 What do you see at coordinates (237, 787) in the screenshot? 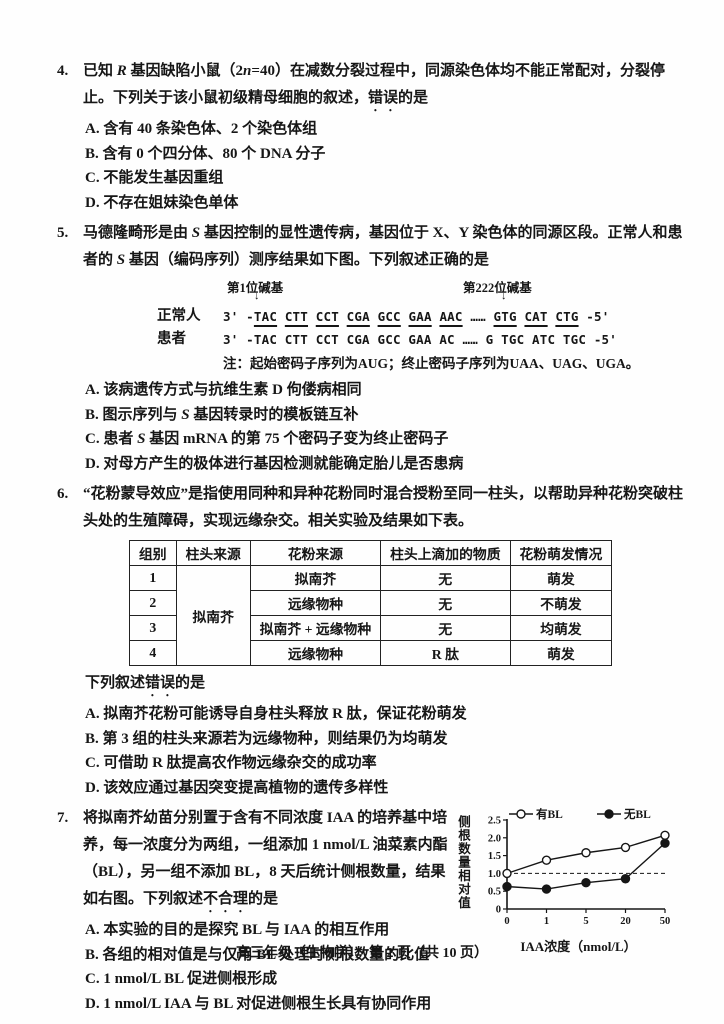
I see `question-6-option-d: D. 该效应通过基因突变提高植物的遗传多样性` at bounding box center [237, 787].